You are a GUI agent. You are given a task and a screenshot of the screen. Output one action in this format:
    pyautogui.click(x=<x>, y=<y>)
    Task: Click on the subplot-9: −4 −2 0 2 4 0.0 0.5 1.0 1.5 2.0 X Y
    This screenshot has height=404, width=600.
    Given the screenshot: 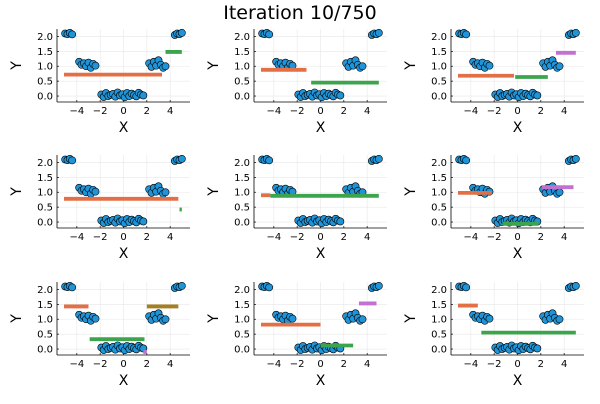 What is the action you would take?
    pyautogui.click(x=493, y=335)
    